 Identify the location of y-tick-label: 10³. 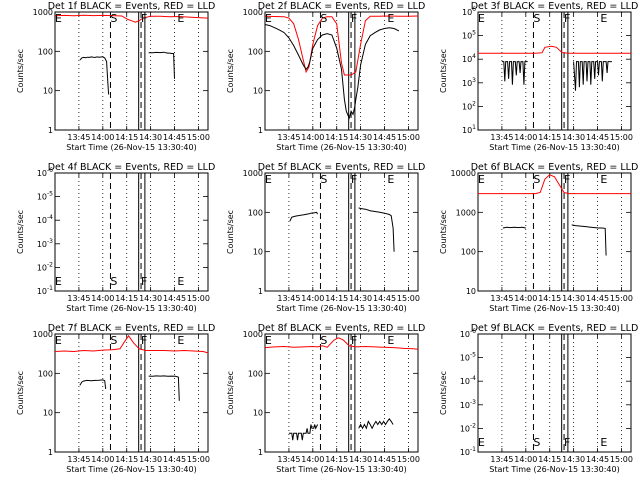
(469, 82).